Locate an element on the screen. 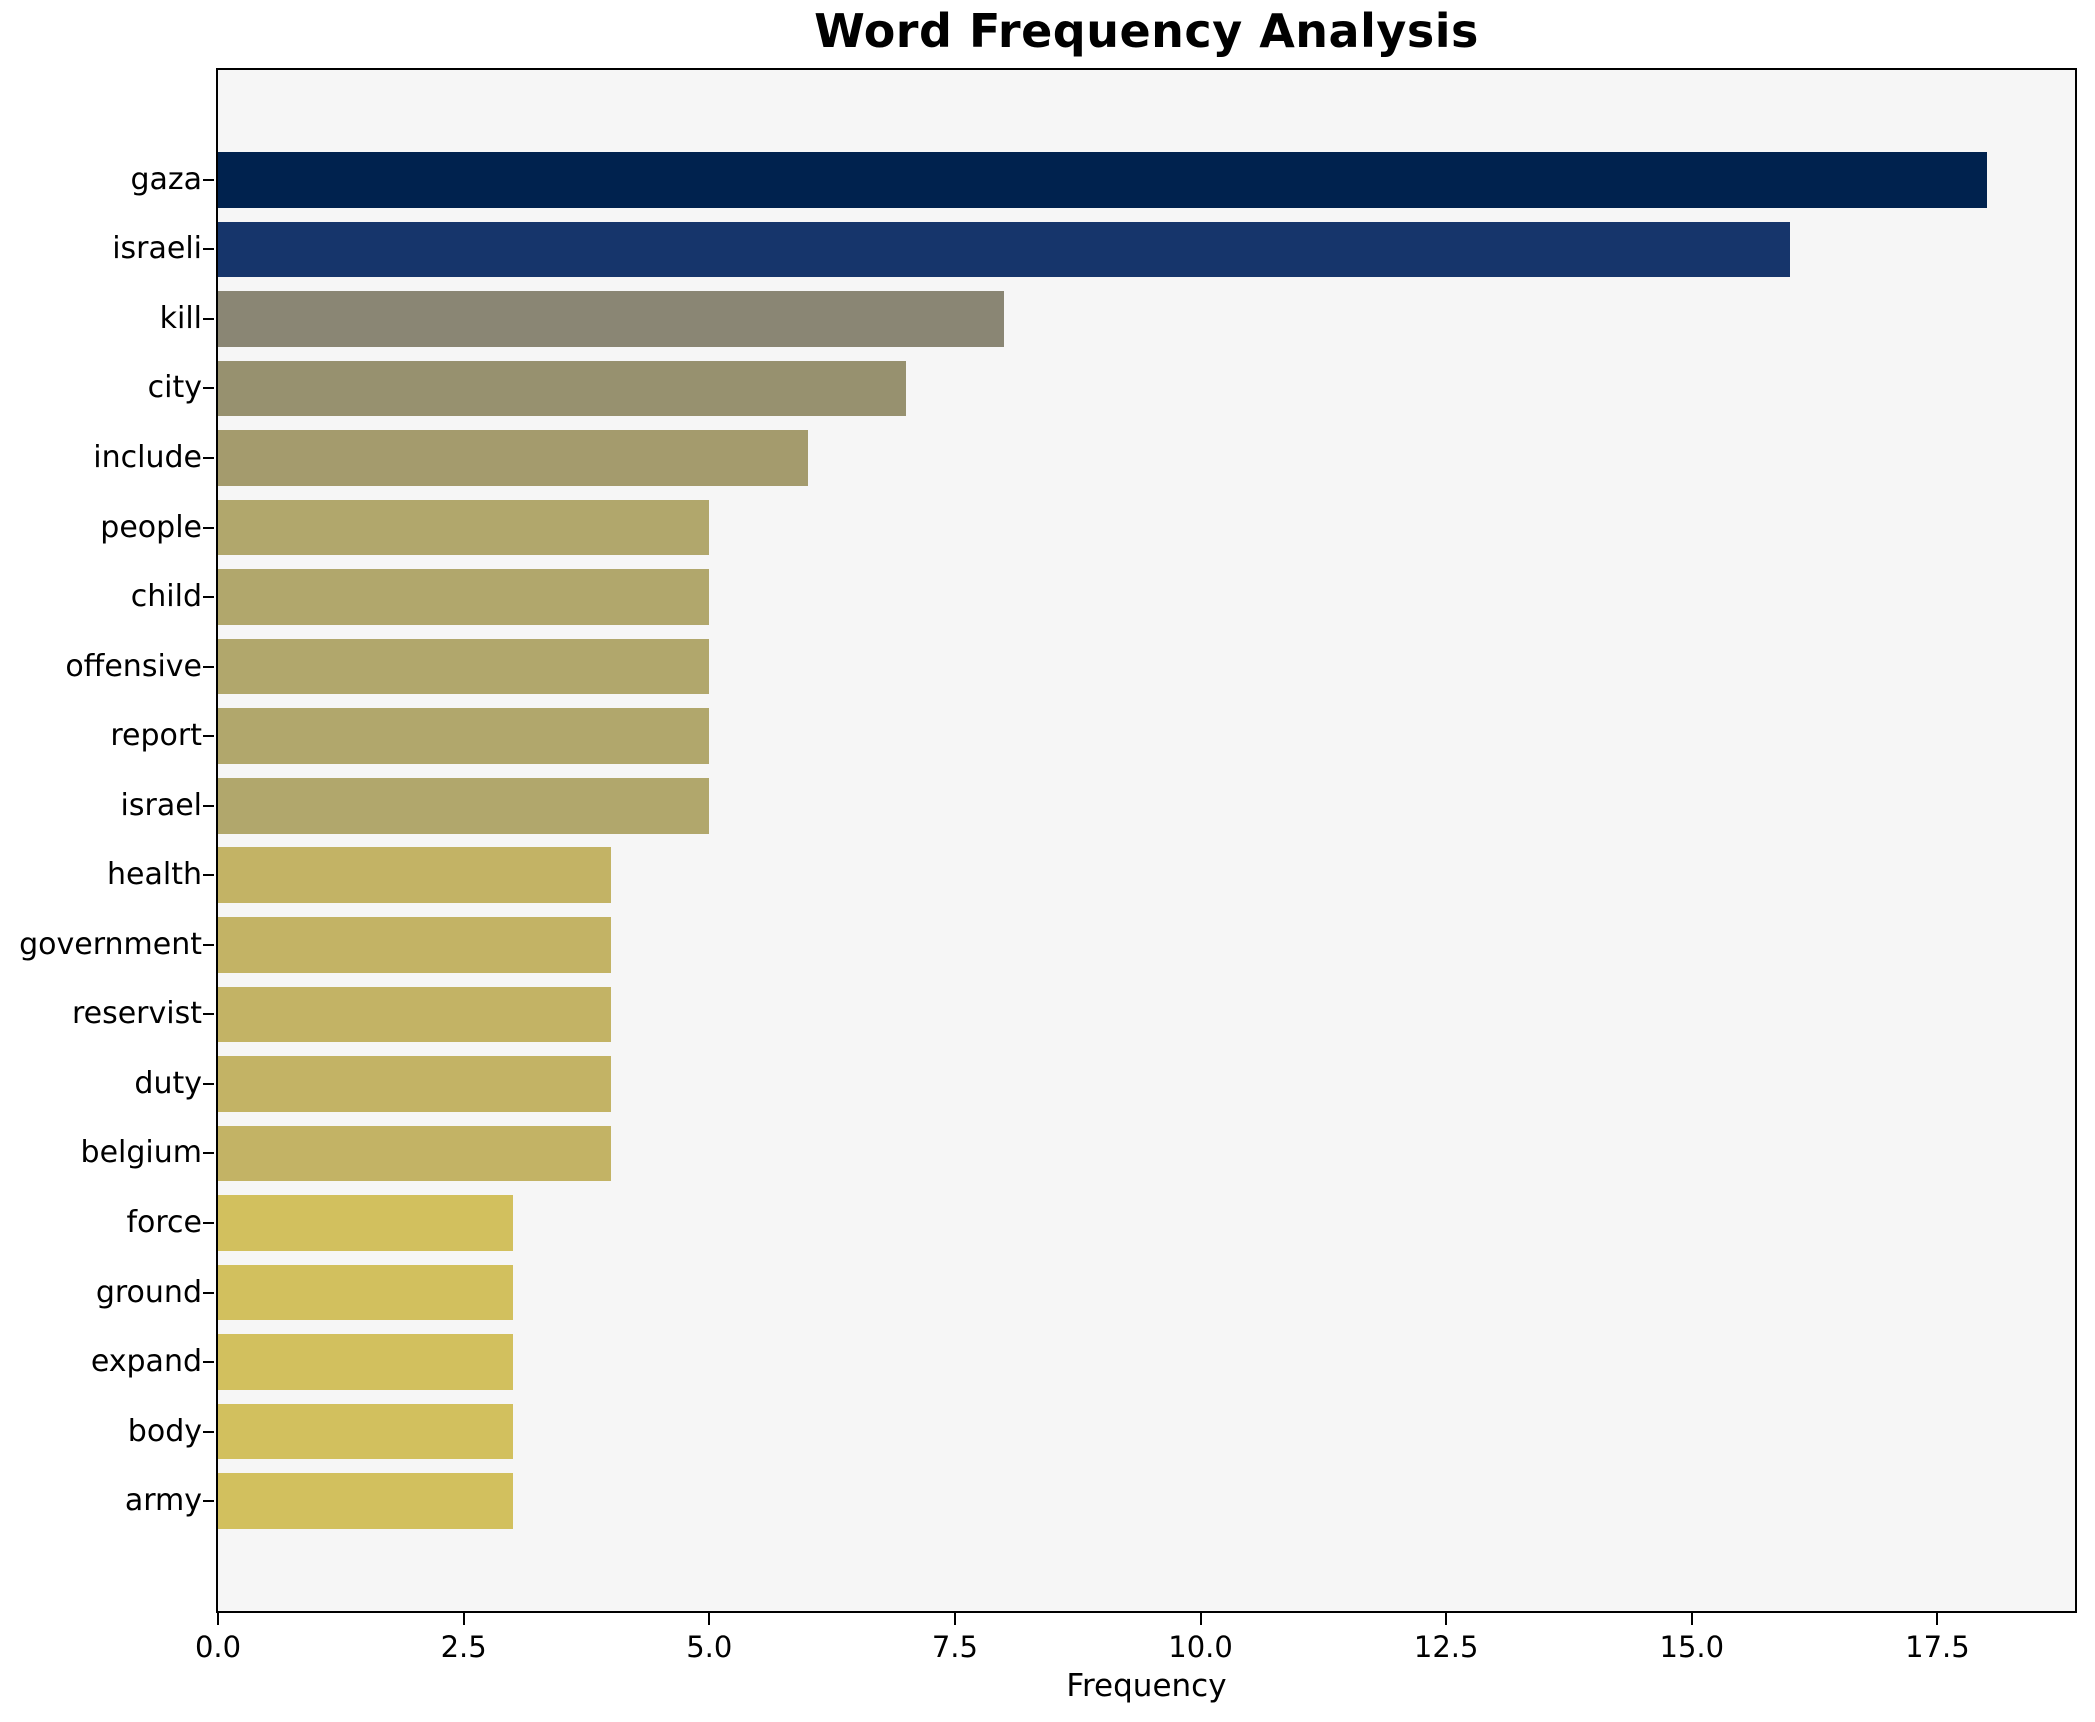 This screenshot has width=2095, height=1722. bar-kill is located at coordinates (611, 319).